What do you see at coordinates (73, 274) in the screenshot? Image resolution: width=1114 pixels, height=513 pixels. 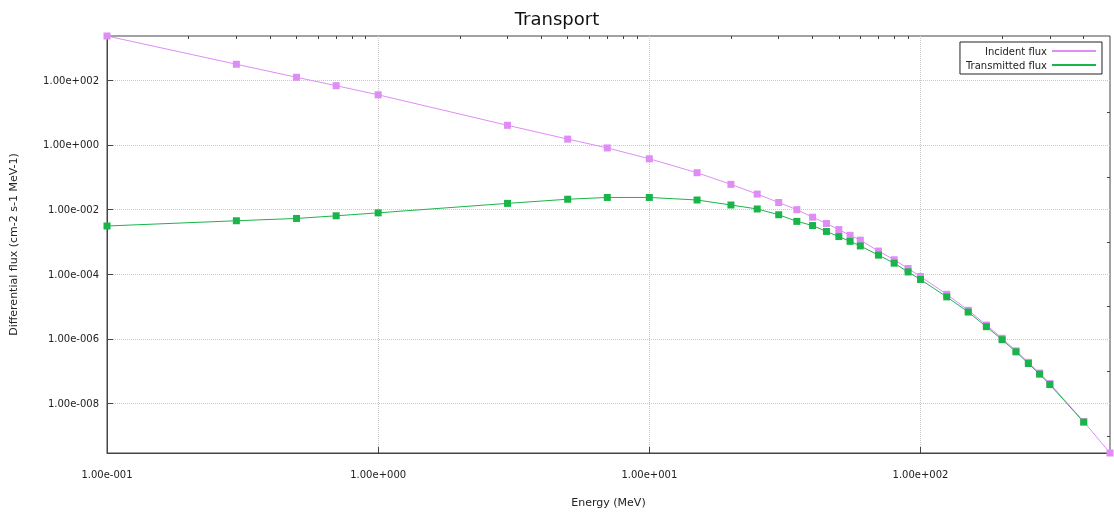 I see `y-tick-label: 1.00e-004` at bounding box center [73, 274].